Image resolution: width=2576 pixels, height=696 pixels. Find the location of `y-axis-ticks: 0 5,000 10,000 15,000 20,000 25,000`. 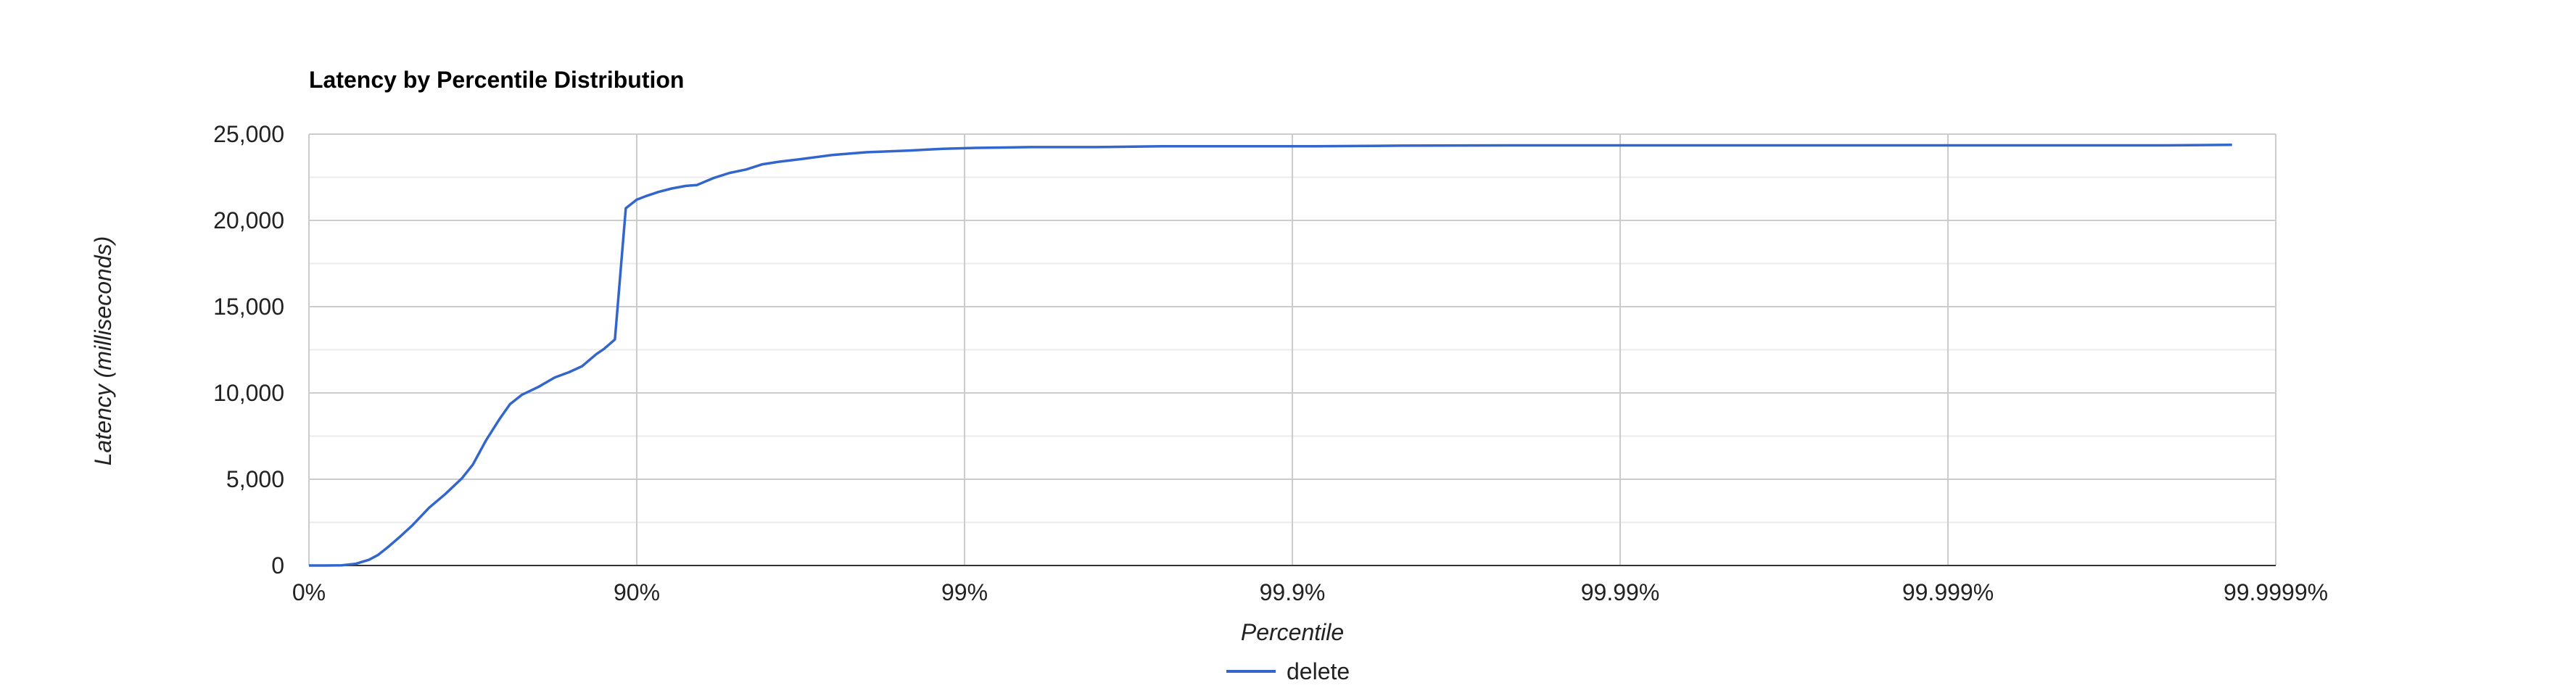

y-axis-ticks: 0 5,000 10,000 15,000 20,000 25,000 is located at coordinates (248, 350).